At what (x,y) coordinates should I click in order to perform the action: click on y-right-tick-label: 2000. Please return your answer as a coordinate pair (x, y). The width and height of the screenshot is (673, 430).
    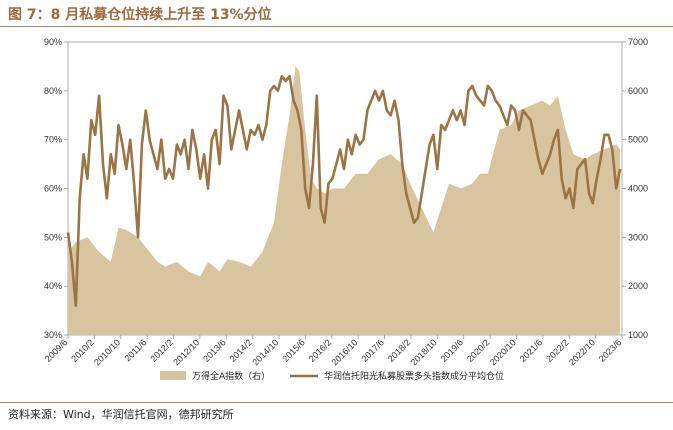
    Looking at the image, I should click on (638, 286).